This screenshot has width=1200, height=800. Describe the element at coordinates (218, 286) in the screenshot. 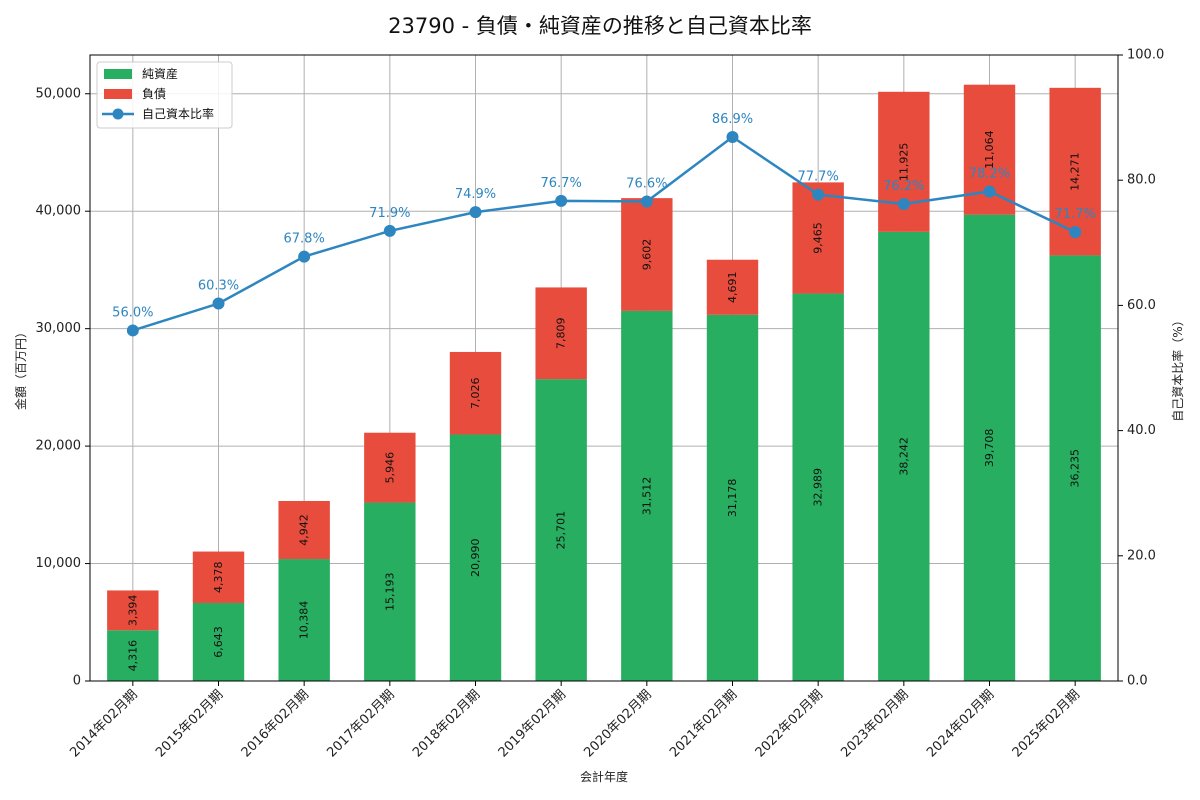

I see `ratio-label: 60.3%` at that location.